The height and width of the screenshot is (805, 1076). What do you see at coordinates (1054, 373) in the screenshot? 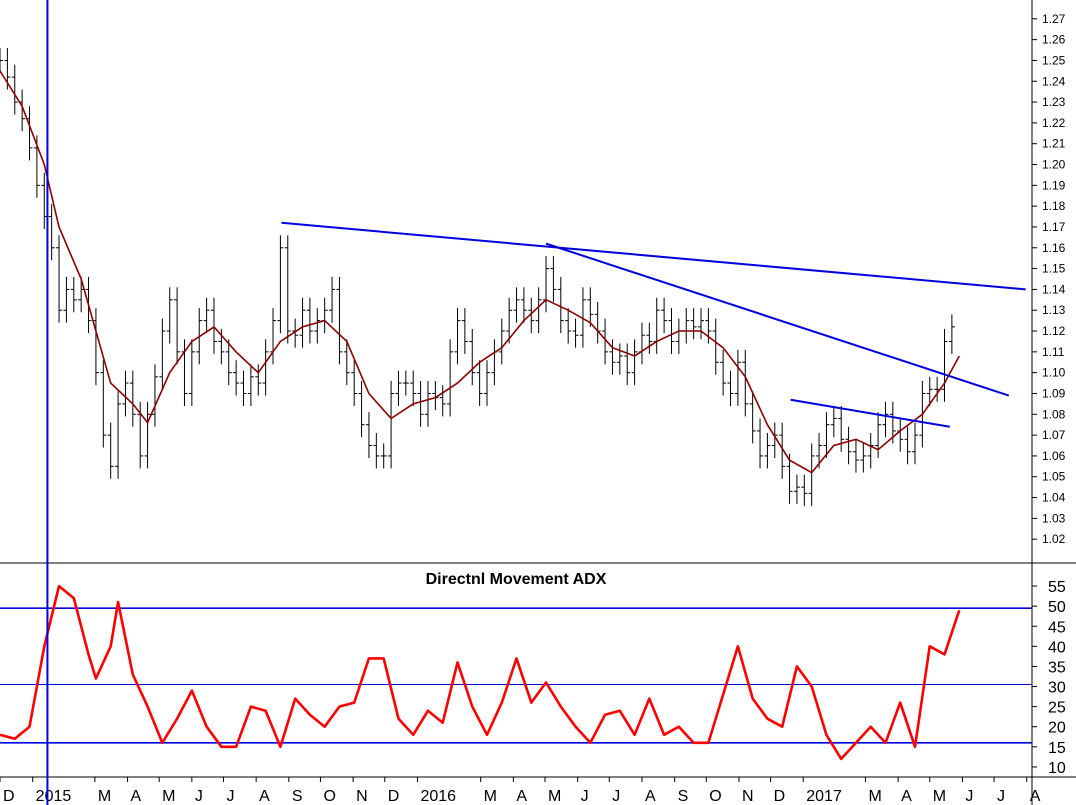
I see `price-y-tick-label: 1.10` at bounding box center [1054, 373].